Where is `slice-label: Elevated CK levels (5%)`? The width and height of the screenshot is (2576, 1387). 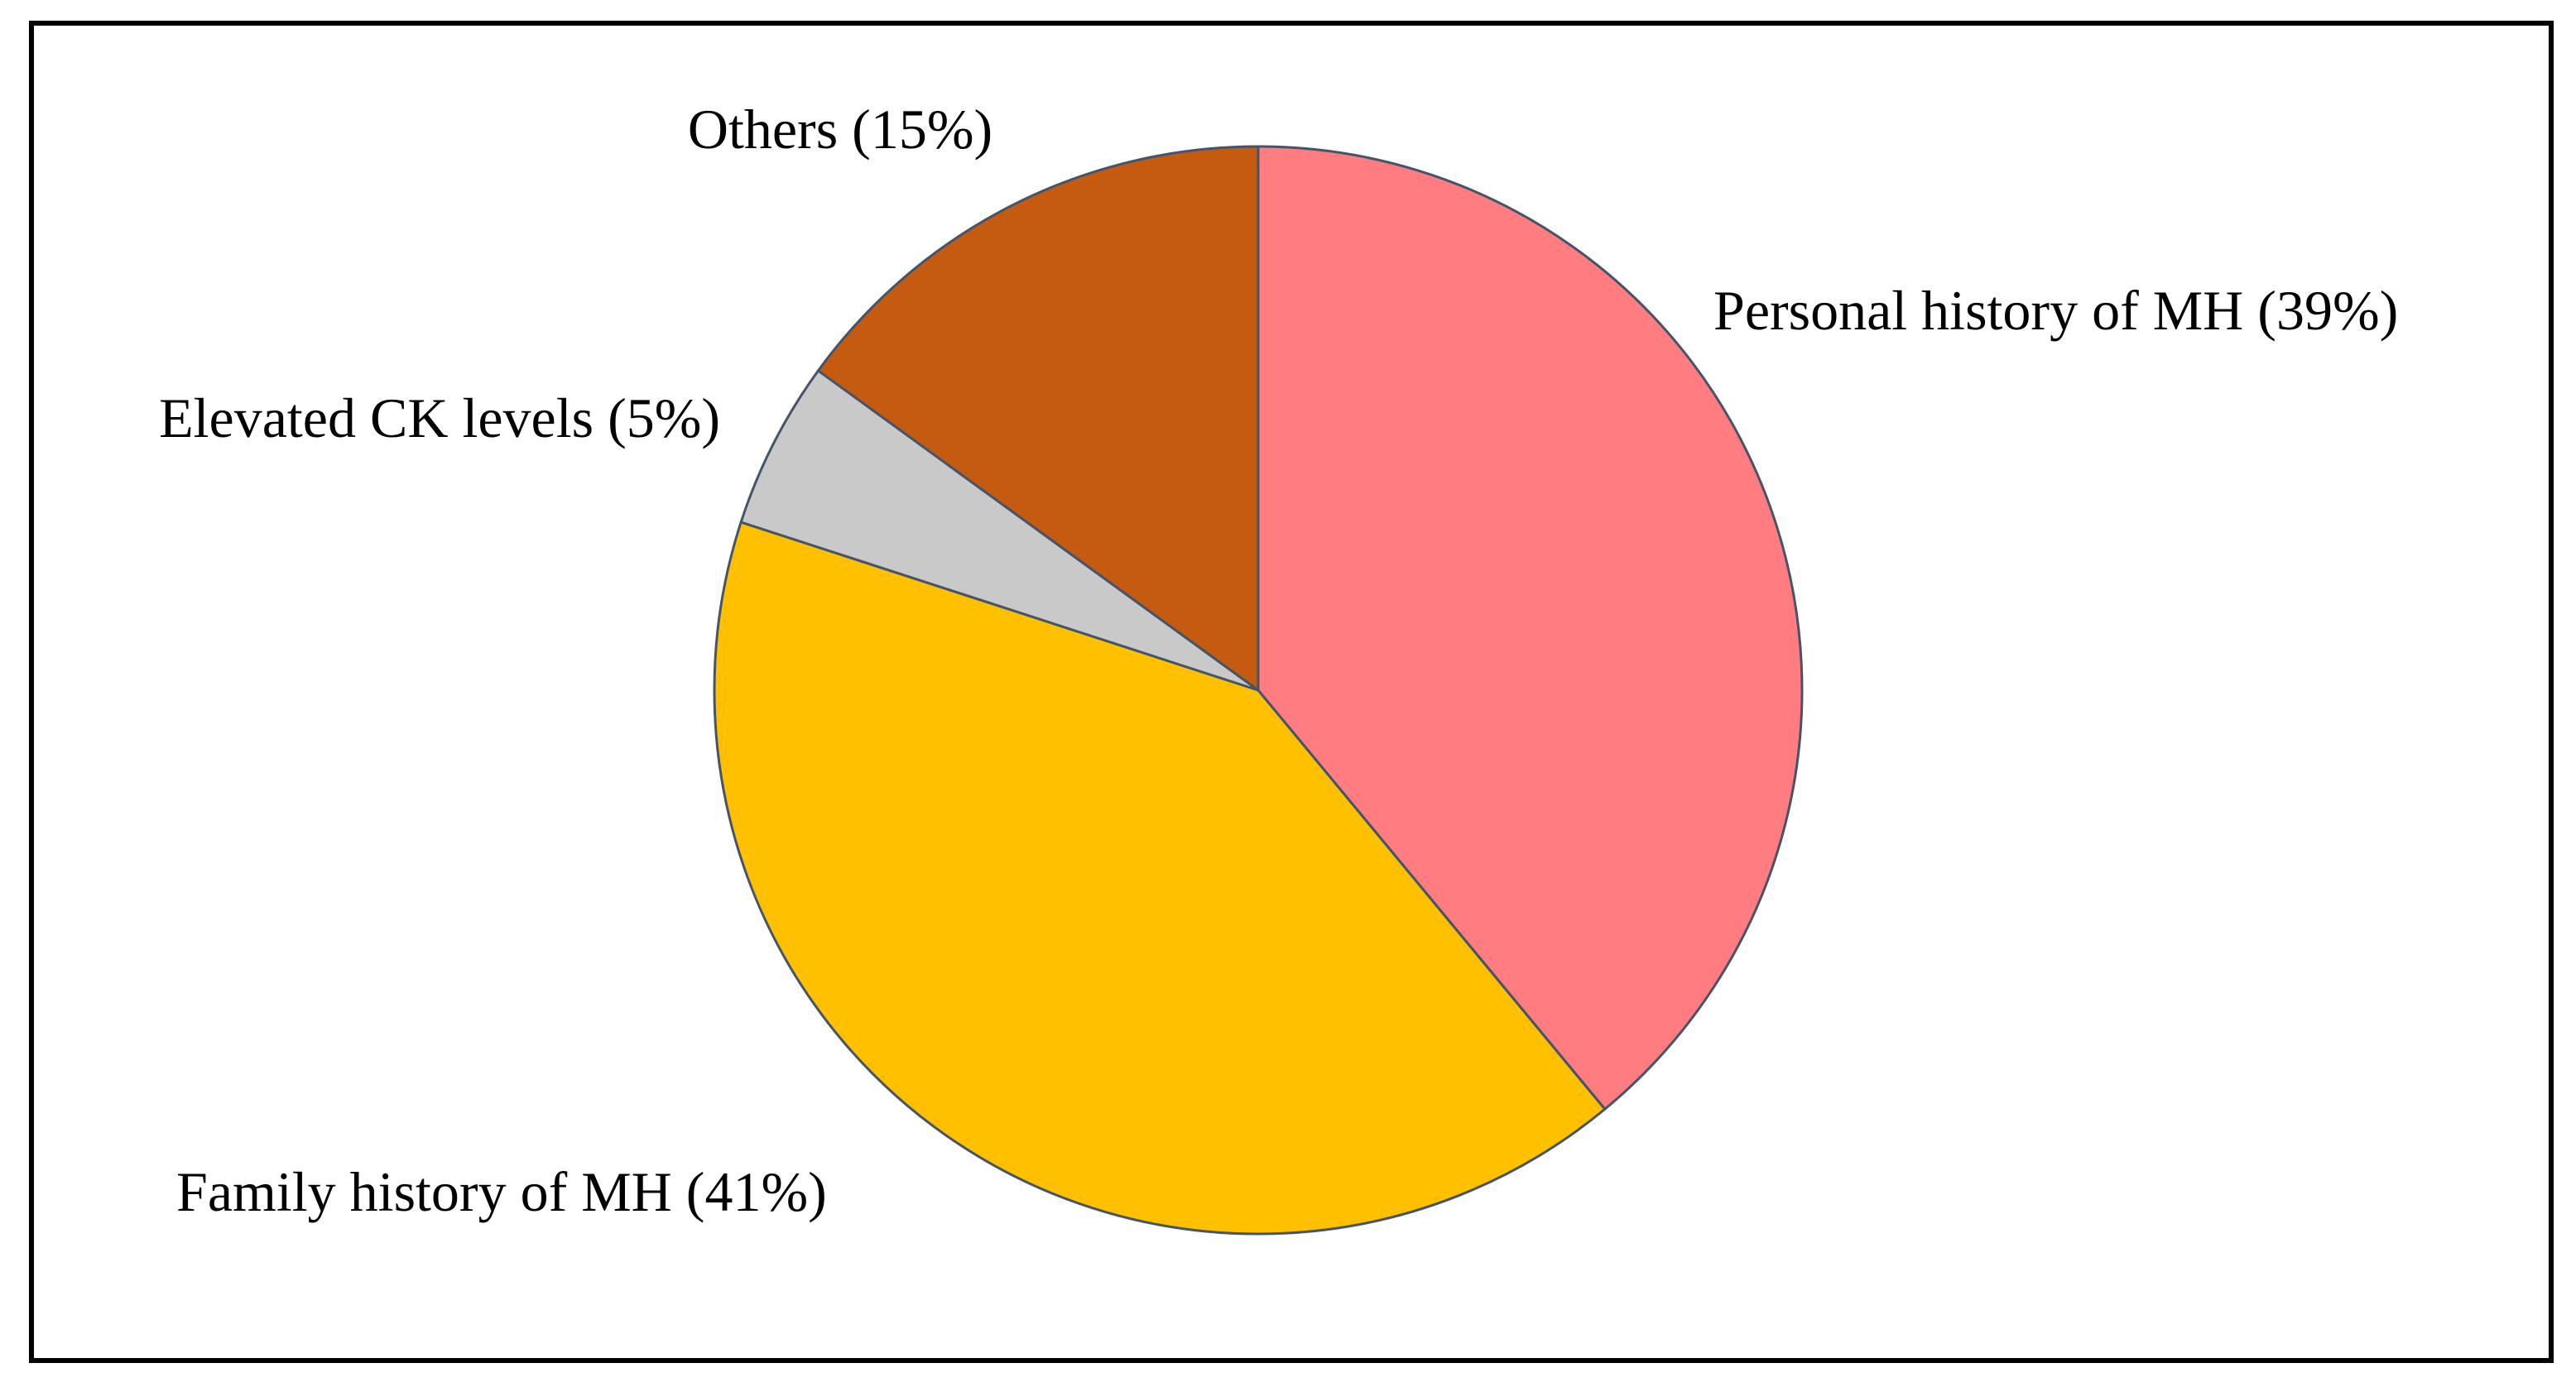
slice-label: Elevated CK levels (5%) is located at coordinates (439, 417).